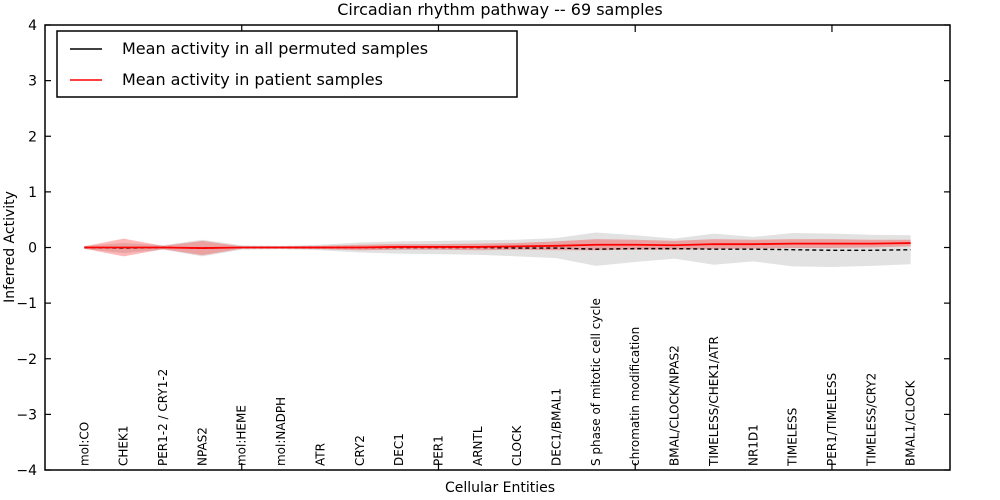 The width and height of the screenshot is (1000, 500). I want to click on y-axis-label: Inferred Activity, so click(10, 247).